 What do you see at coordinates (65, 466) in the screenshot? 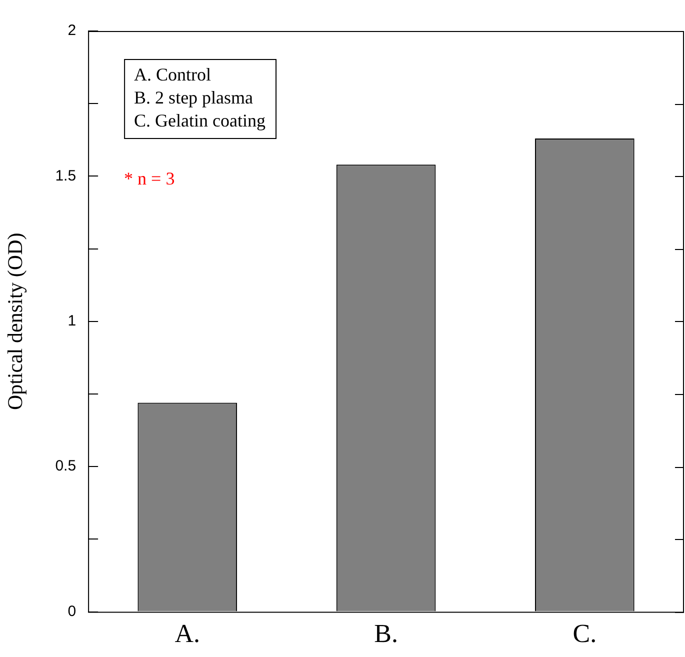
I see `y-tick-label: 0.5` at bounding box center [65, 466].